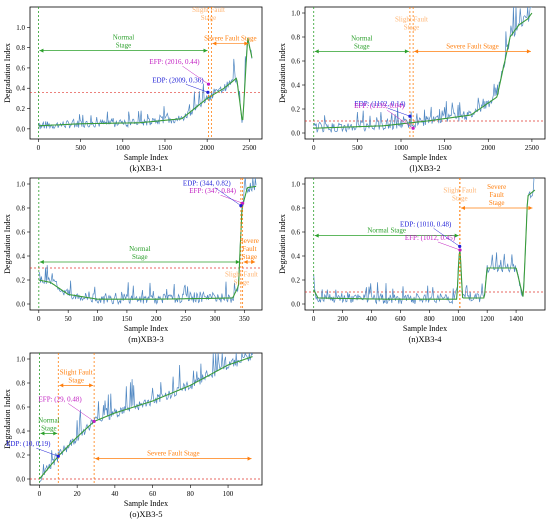  What do you see at coordinates (488, 148) in the screenshot?
I see `x-tick-label: 2000` at bounding box center [488, 148].